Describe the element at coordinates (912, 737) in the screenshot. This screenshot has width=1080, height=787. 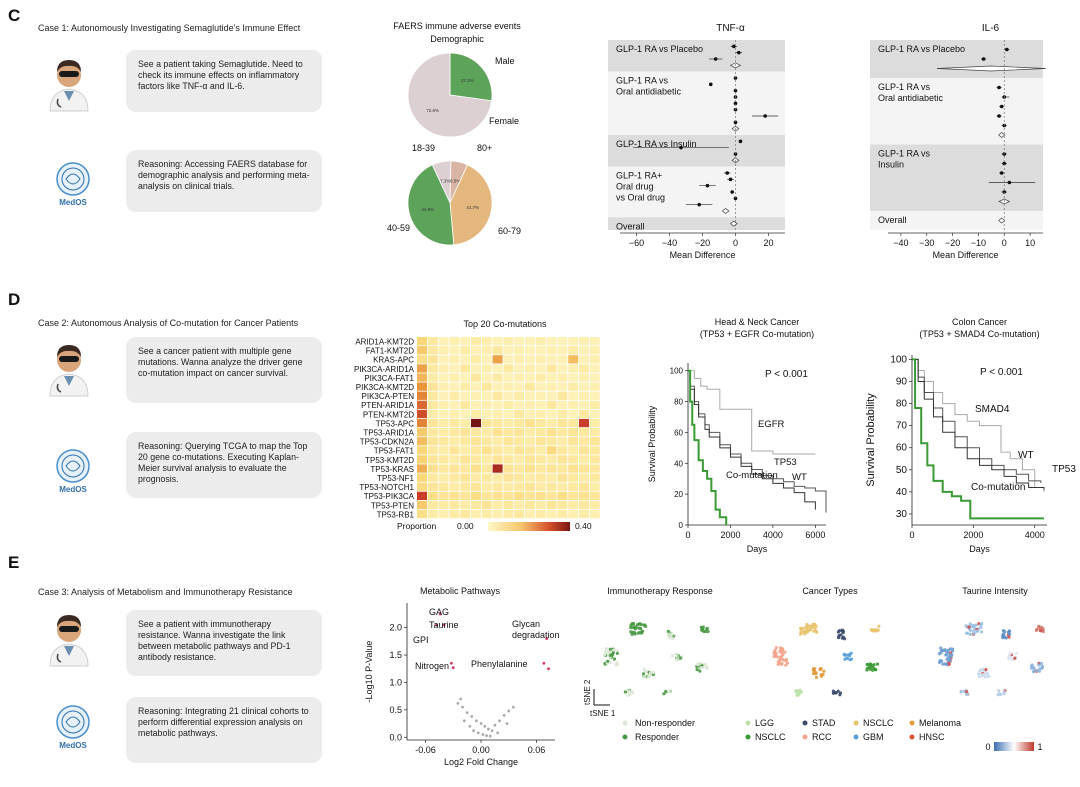
I see `legend-swatch` at that location.